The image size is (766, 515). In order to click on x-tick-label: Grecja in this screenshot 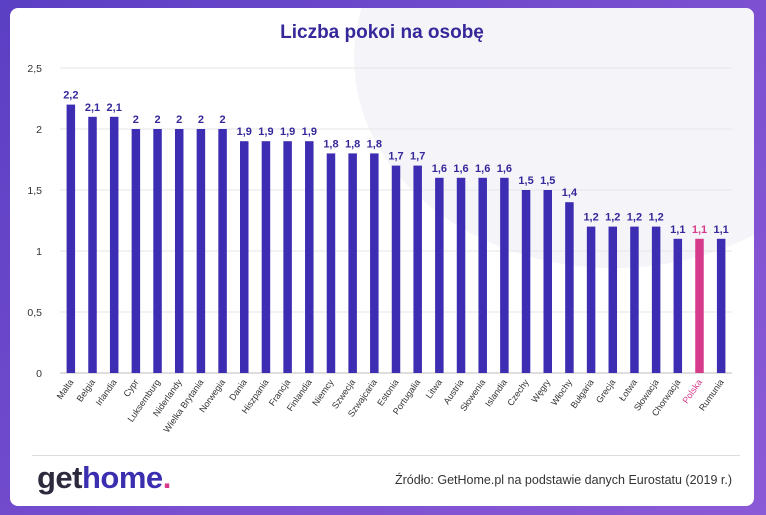, I will do `click(605, 390)`.